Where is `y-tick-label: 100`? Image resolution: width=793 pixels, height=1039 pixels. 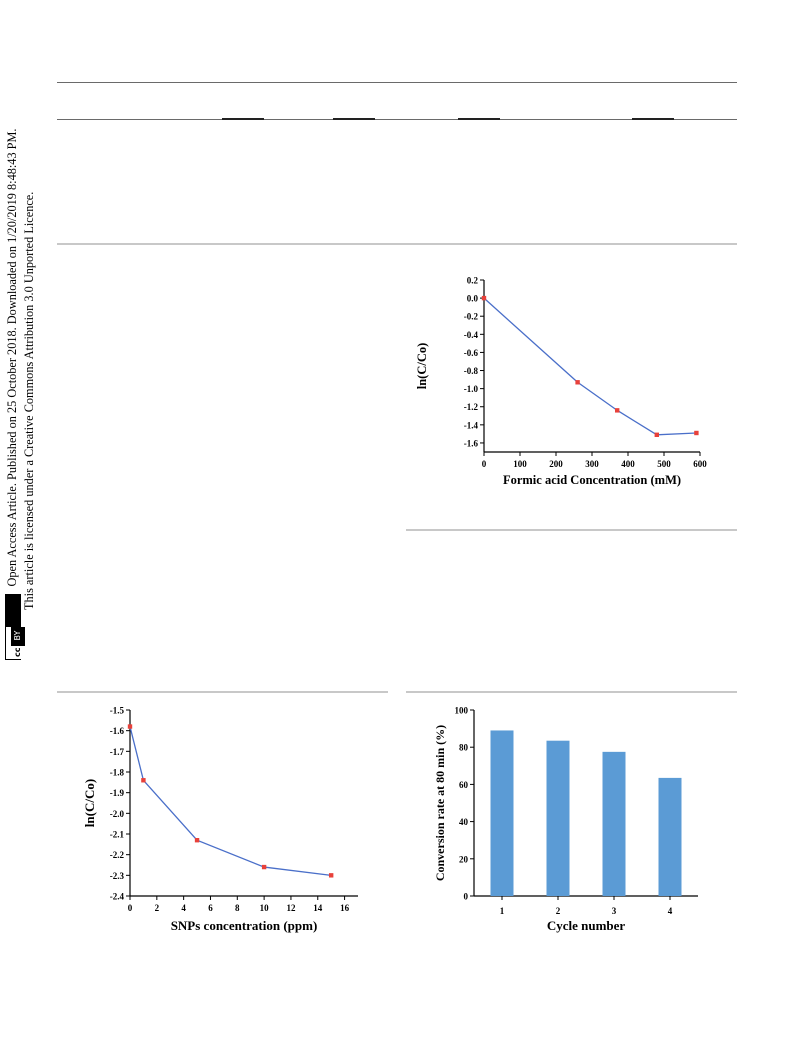 y-tick-label: 100 is located at coordinates (462, 711).